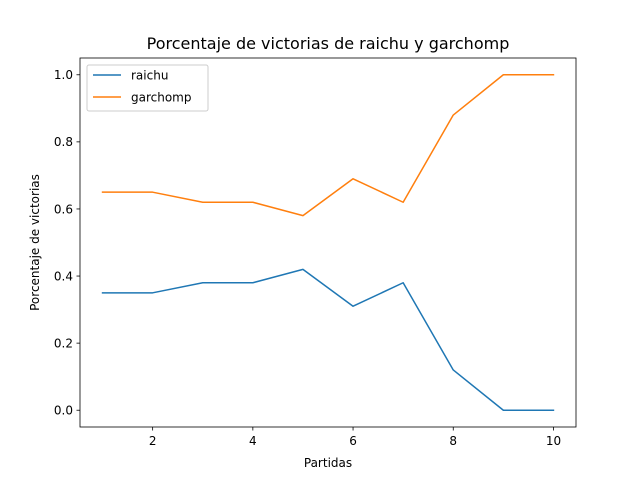 The width and height of the screenshot is (640, 480). Describe the element at coordinates (63, 75) in the screenshot. I see `y-tick-label: 1.0` at that location.